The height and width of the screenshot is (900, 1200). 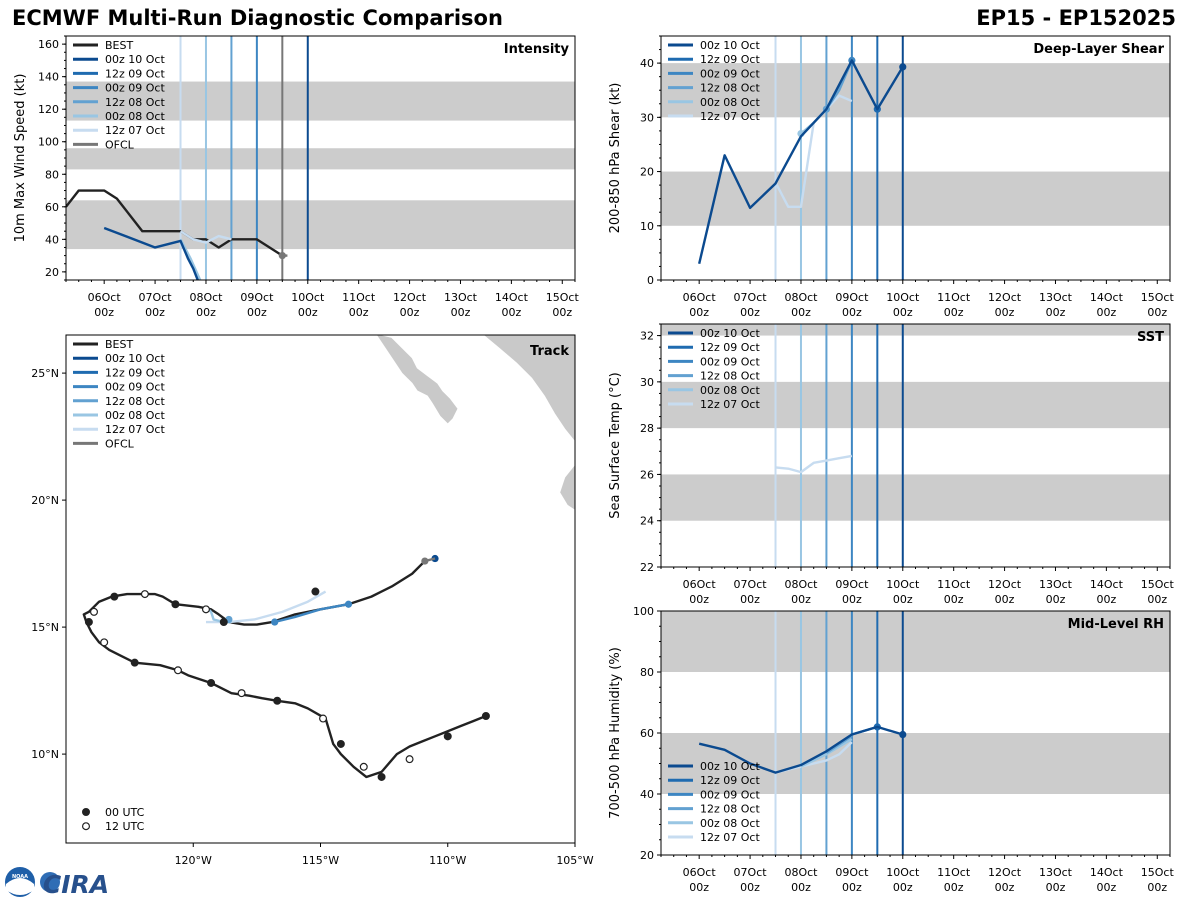 I want to click on sst-xtick-date: 15Oct, so click(x=1158, y=584).